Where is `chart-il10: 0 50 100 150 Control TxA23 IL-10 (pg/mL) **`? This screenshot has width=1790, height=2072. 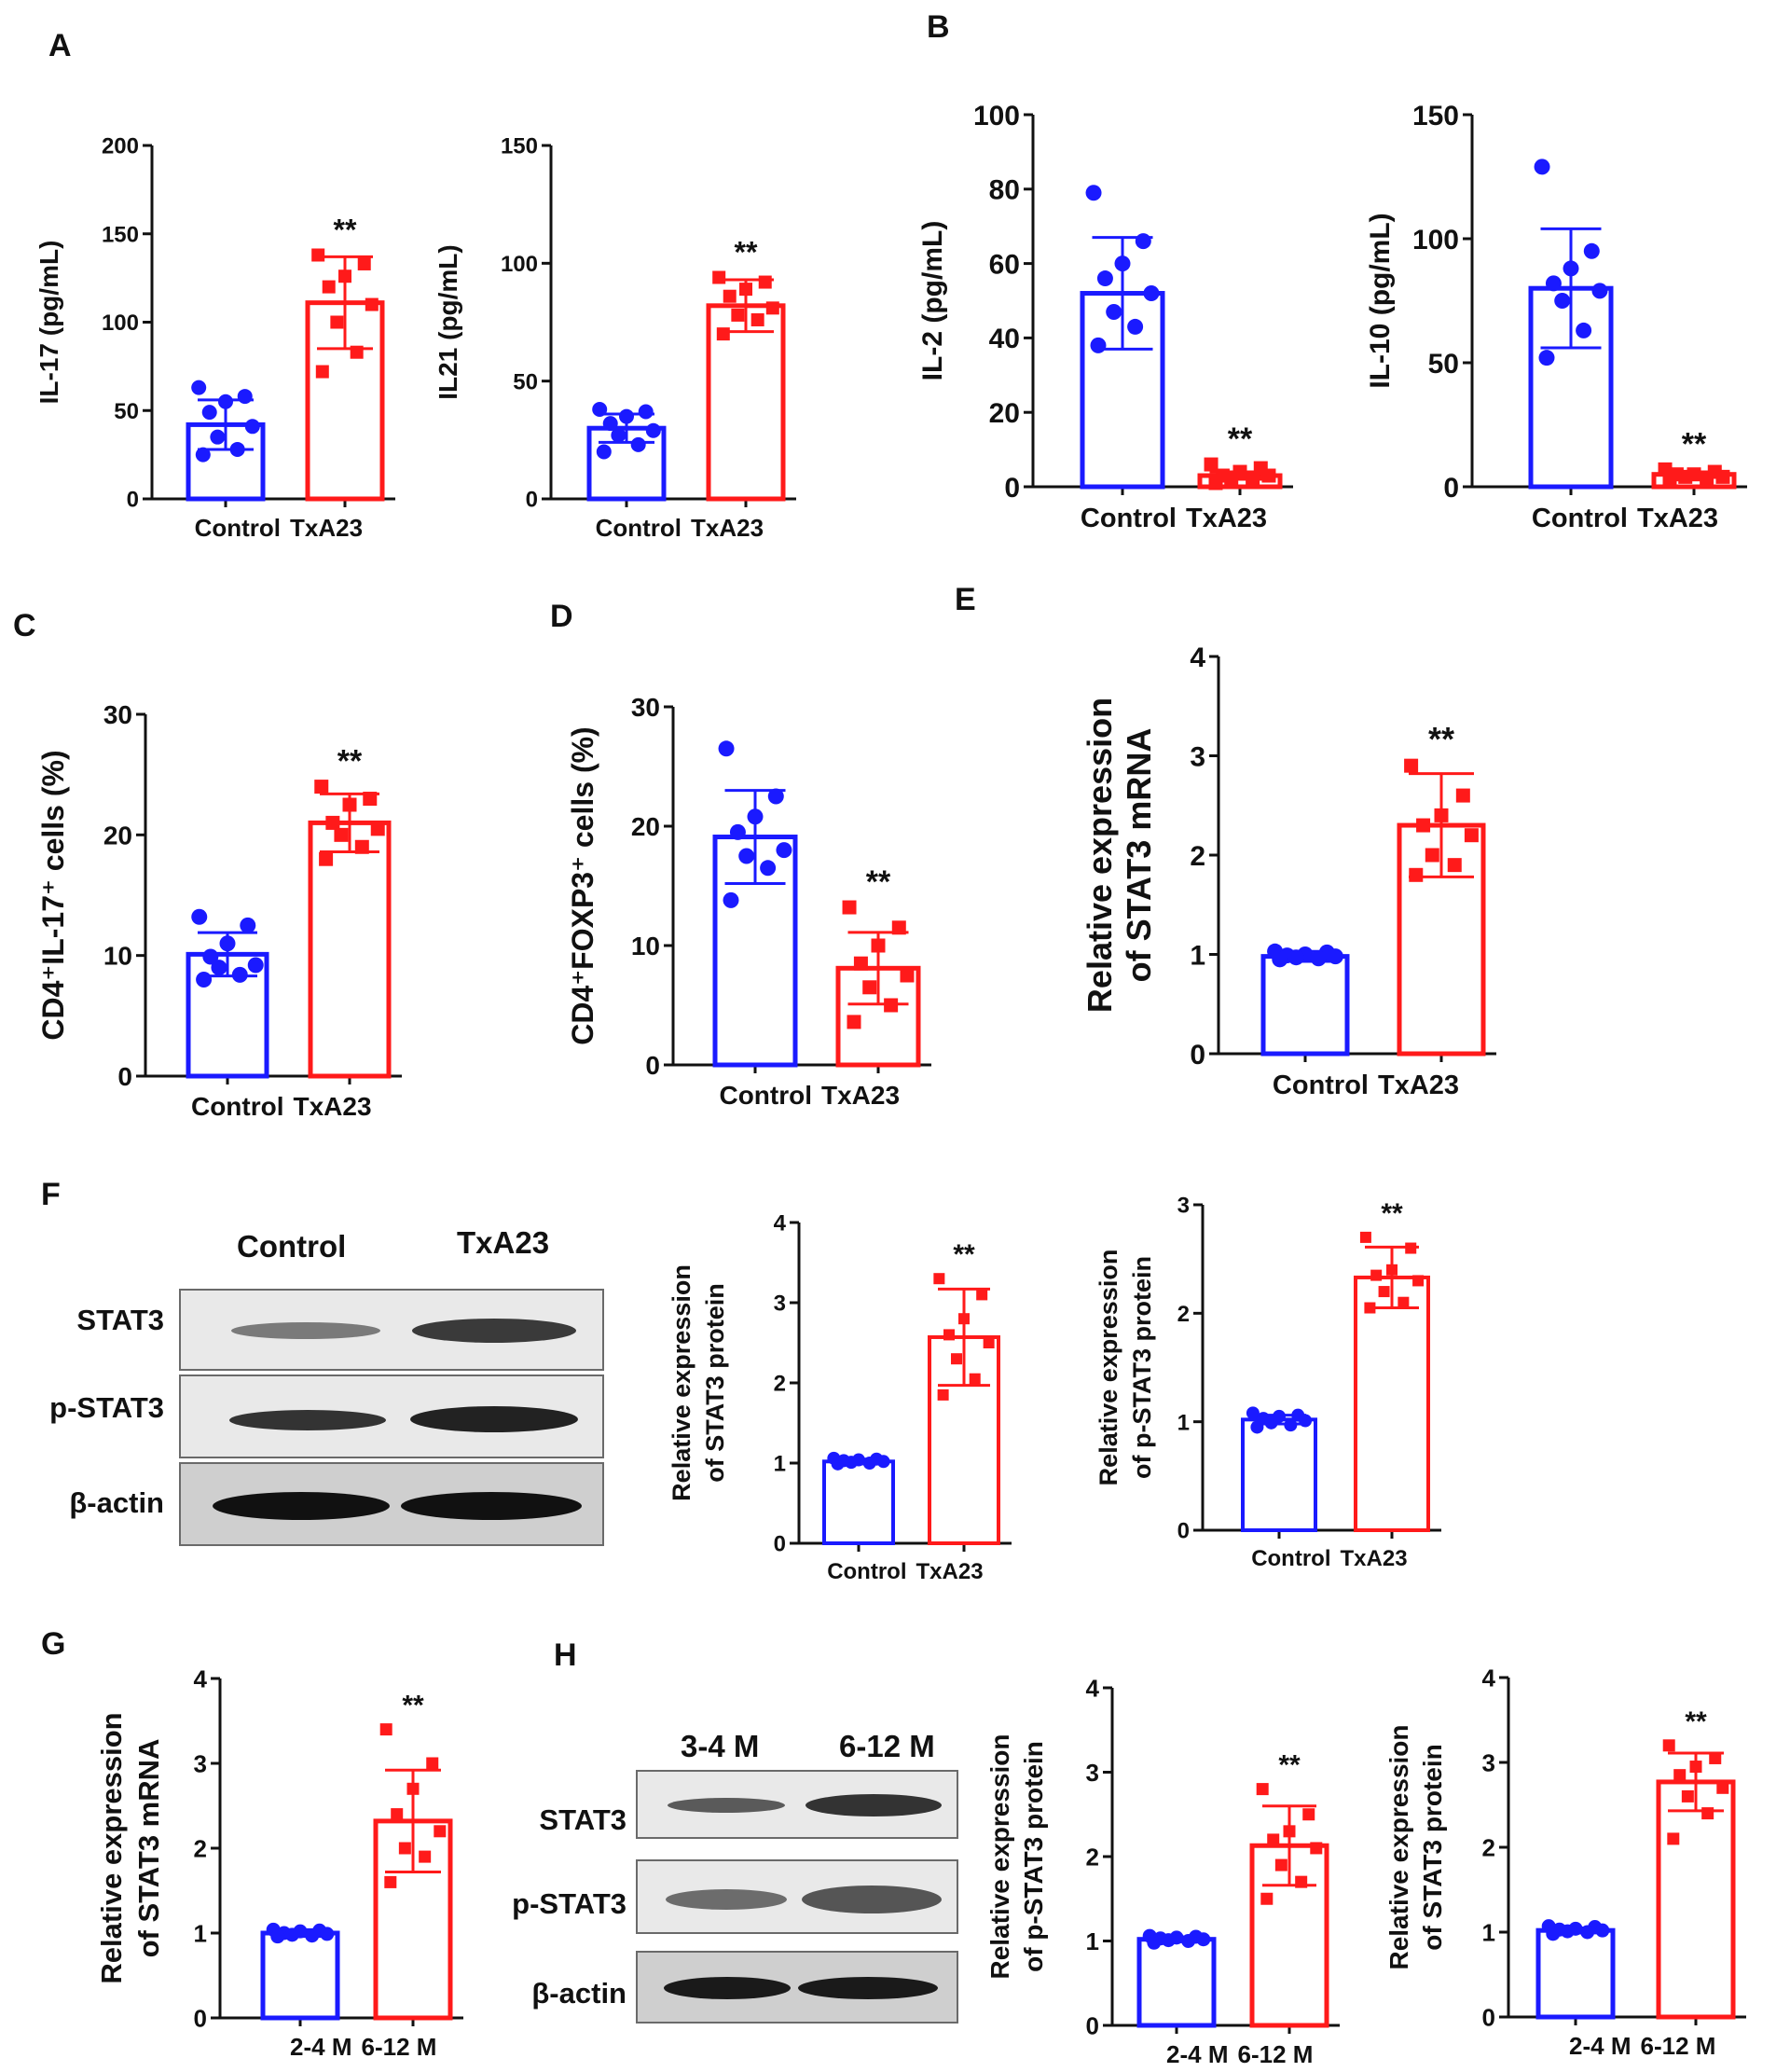
chart-il10: 0 50 100 150 Control TxA23 IL-10 (pg/mL) ** is located at coordinates (1556, 317).